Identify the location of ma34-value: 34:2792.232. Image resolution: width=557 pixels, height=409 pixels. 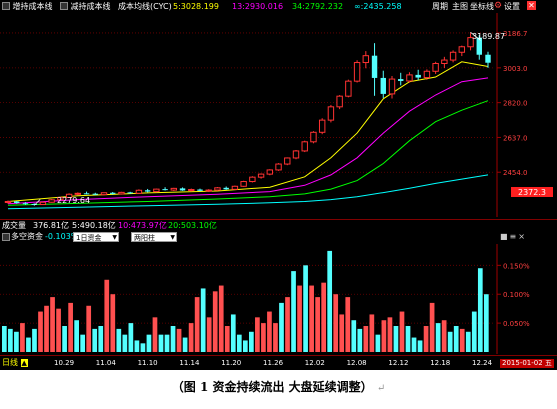
(318, 6).